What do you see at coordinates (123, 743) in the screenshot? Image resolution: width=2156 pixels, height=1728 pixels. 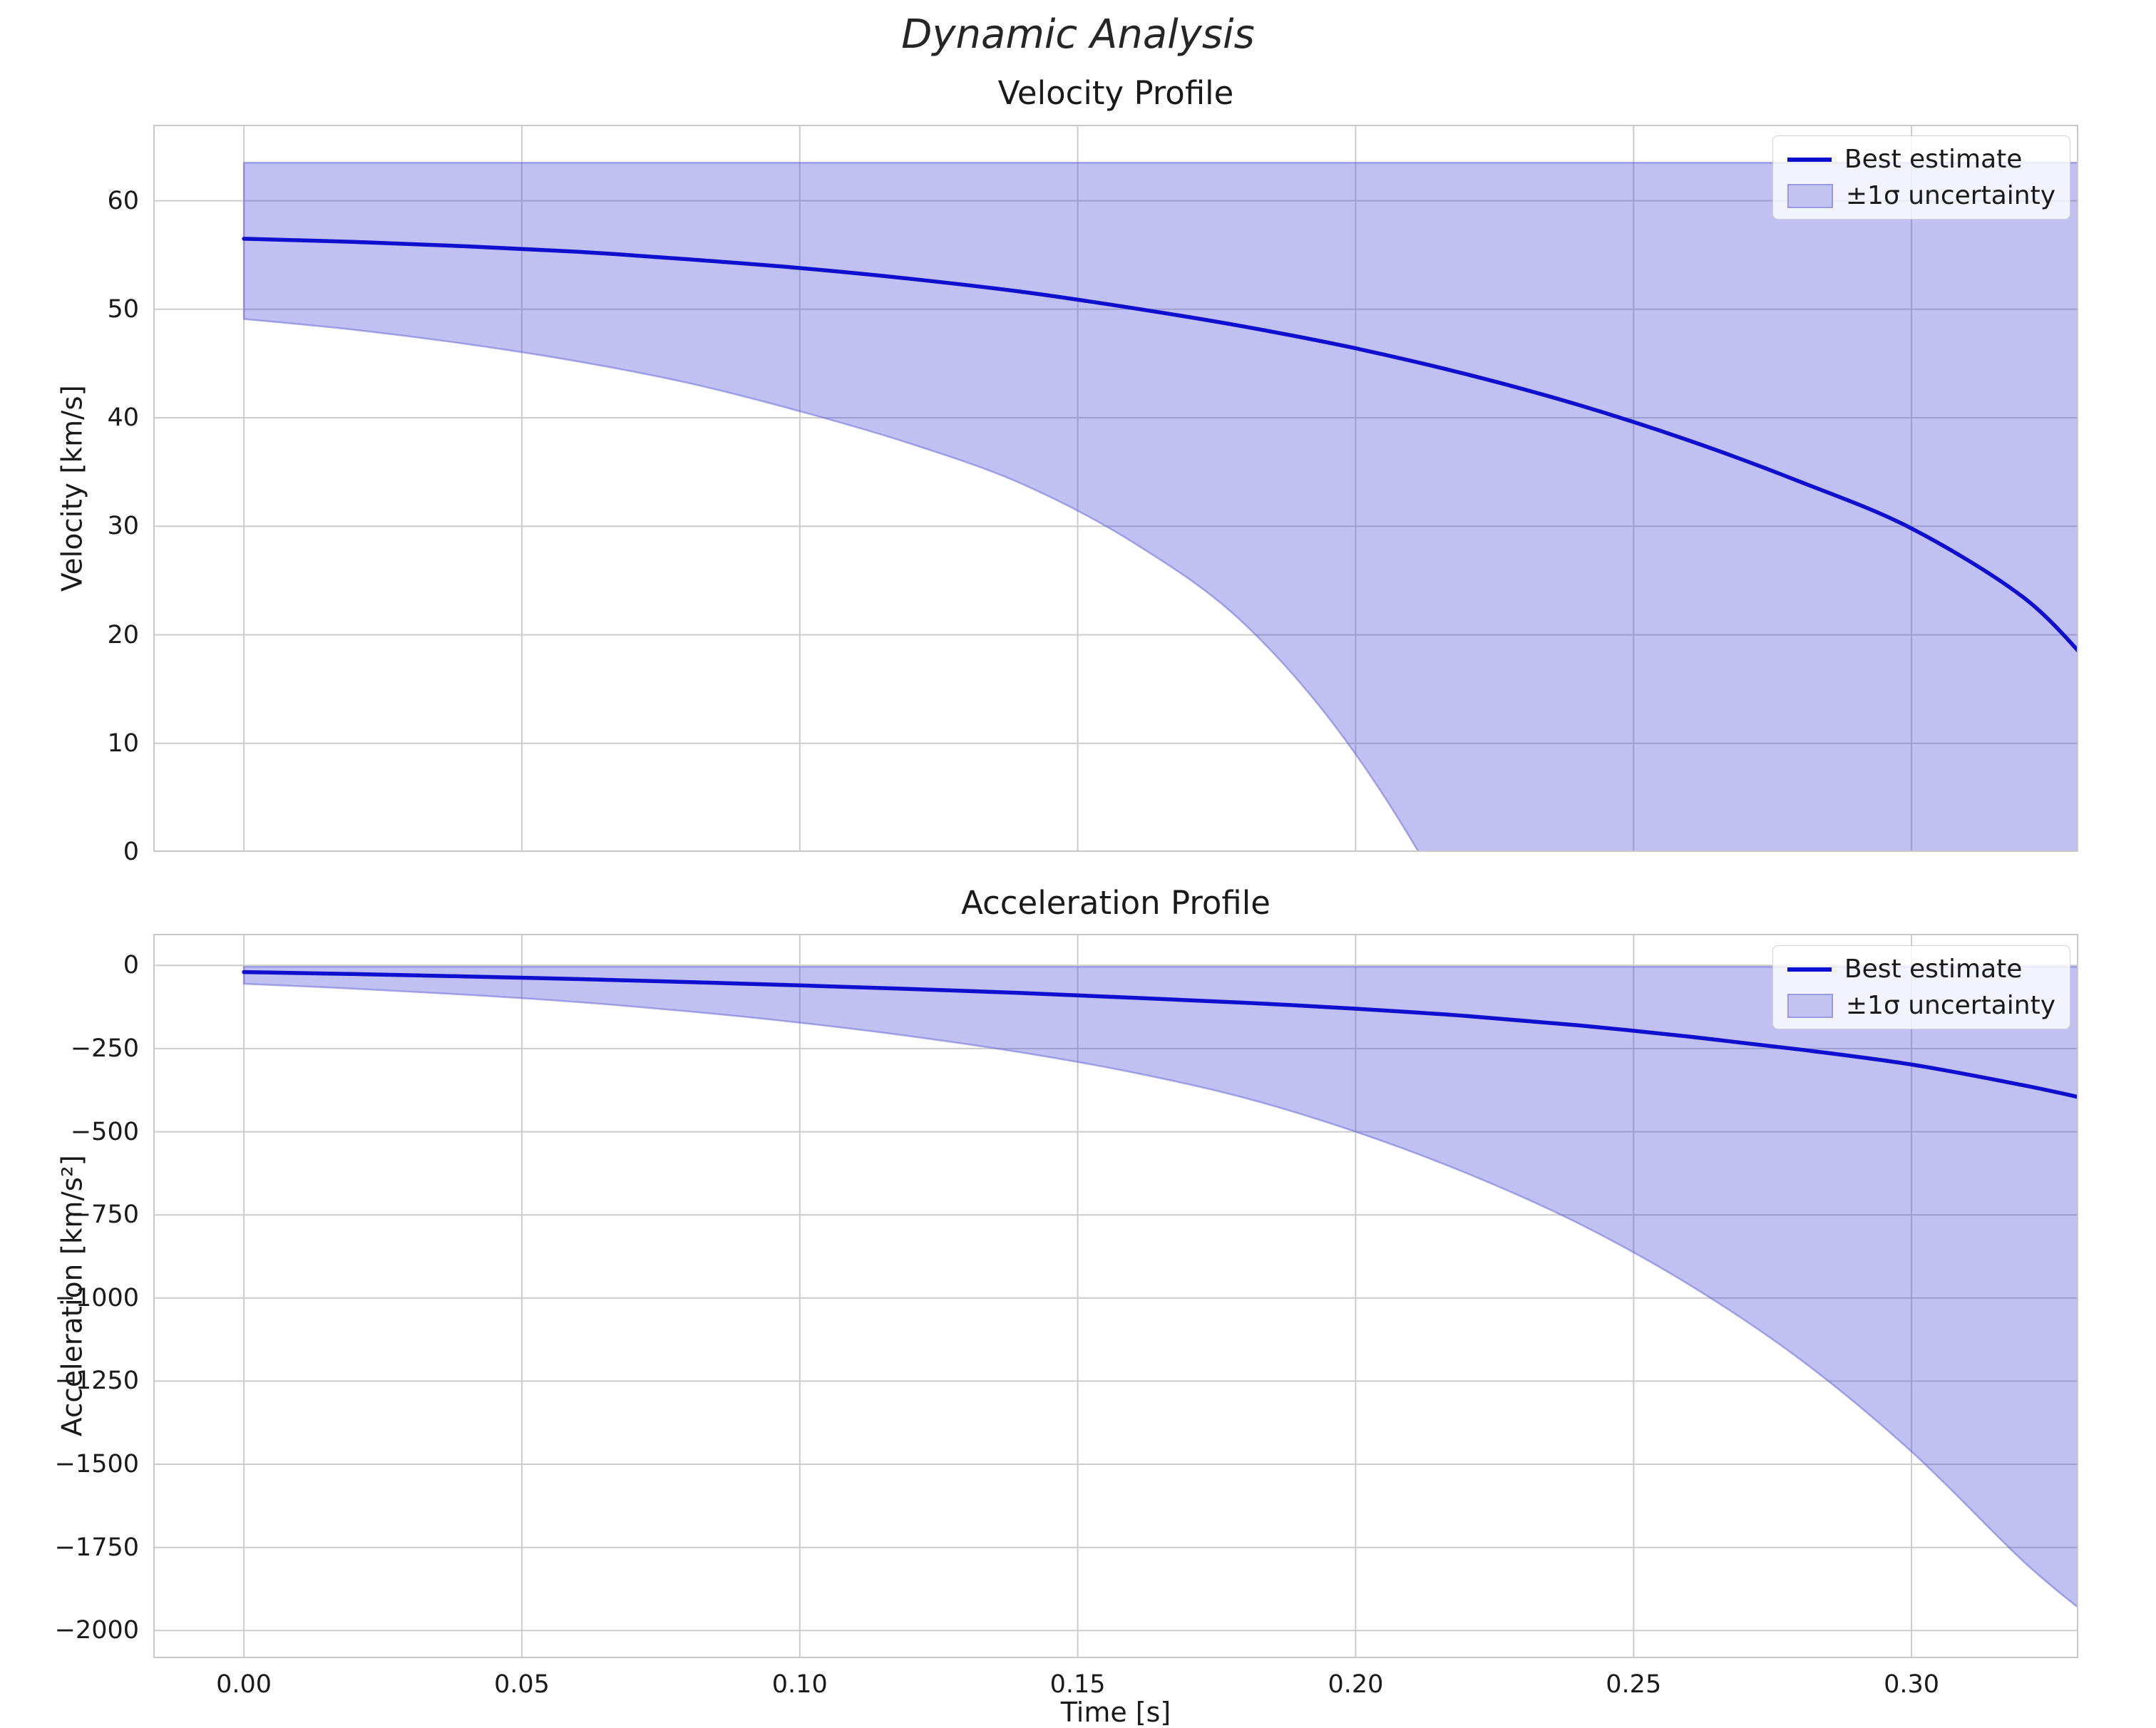 I see `y-tick-label: 10` at bounding box center [123, 743].